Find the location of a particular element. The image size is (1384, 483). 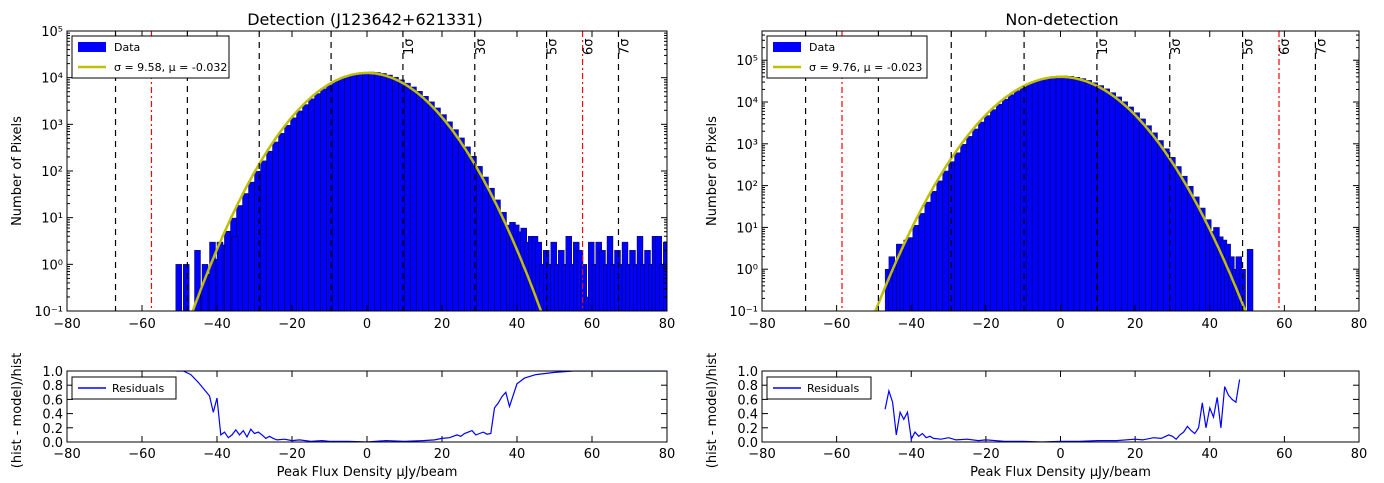

sigma-label: 1σ is located at coordinates (409, 46).